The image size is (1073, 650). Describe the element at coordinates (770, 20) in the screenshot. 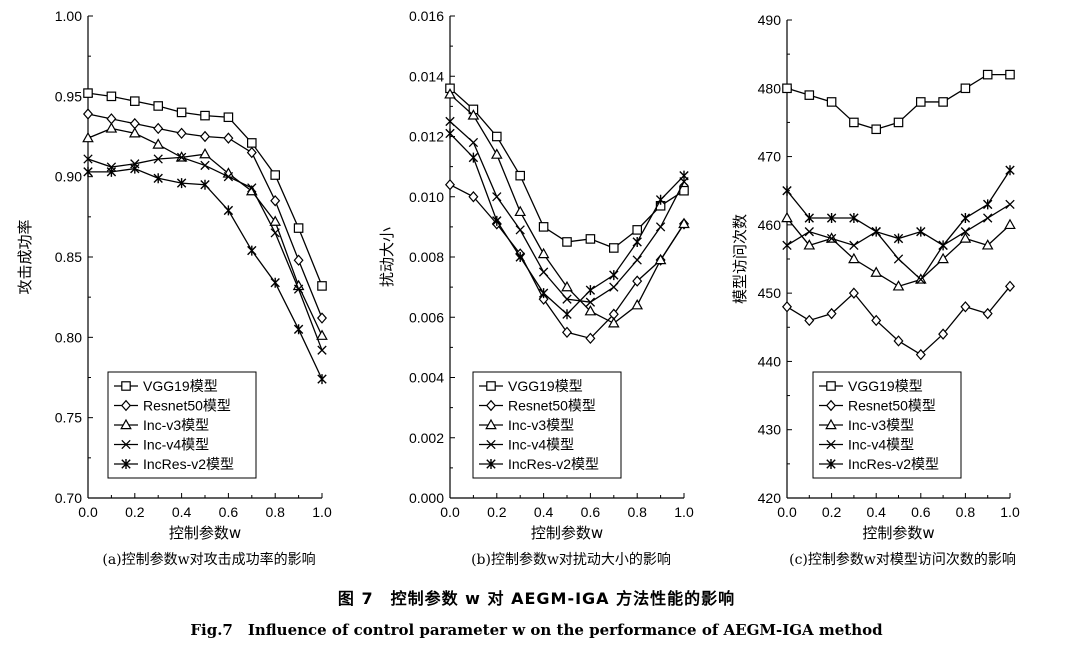

I see `y-tick-label: 490` at that location.